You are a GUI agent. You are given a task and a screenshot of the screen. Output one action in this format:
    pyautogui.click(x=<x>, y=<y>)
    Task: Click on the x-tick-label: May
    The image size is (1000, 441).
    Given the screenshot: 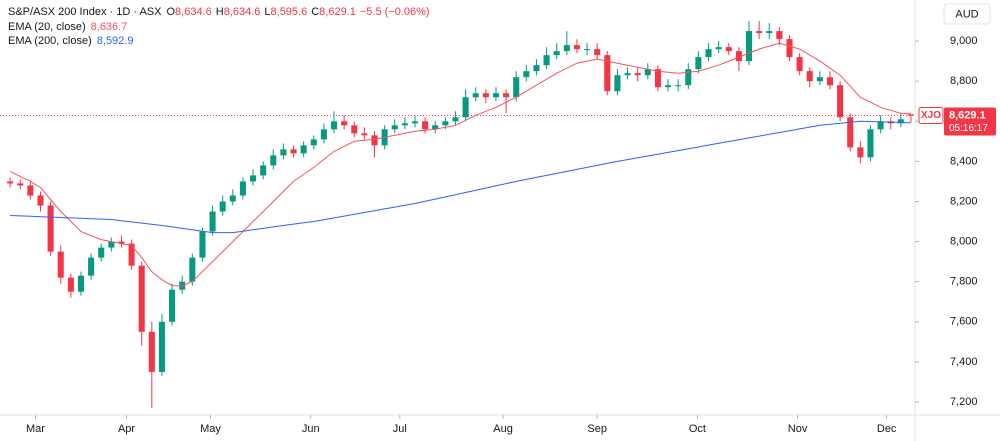 What is the action you would take?
    pyautogui.click(x=210, y=429)
    